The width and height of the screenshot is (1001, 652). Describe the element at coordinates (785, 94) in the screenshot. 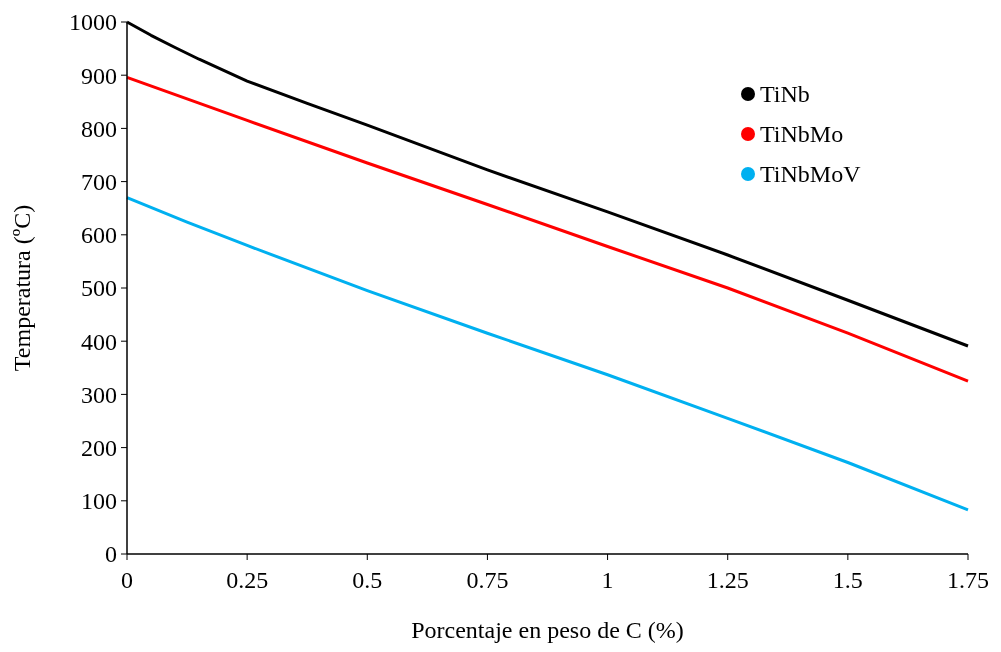

I see `legend-label: TiNb` at that location.